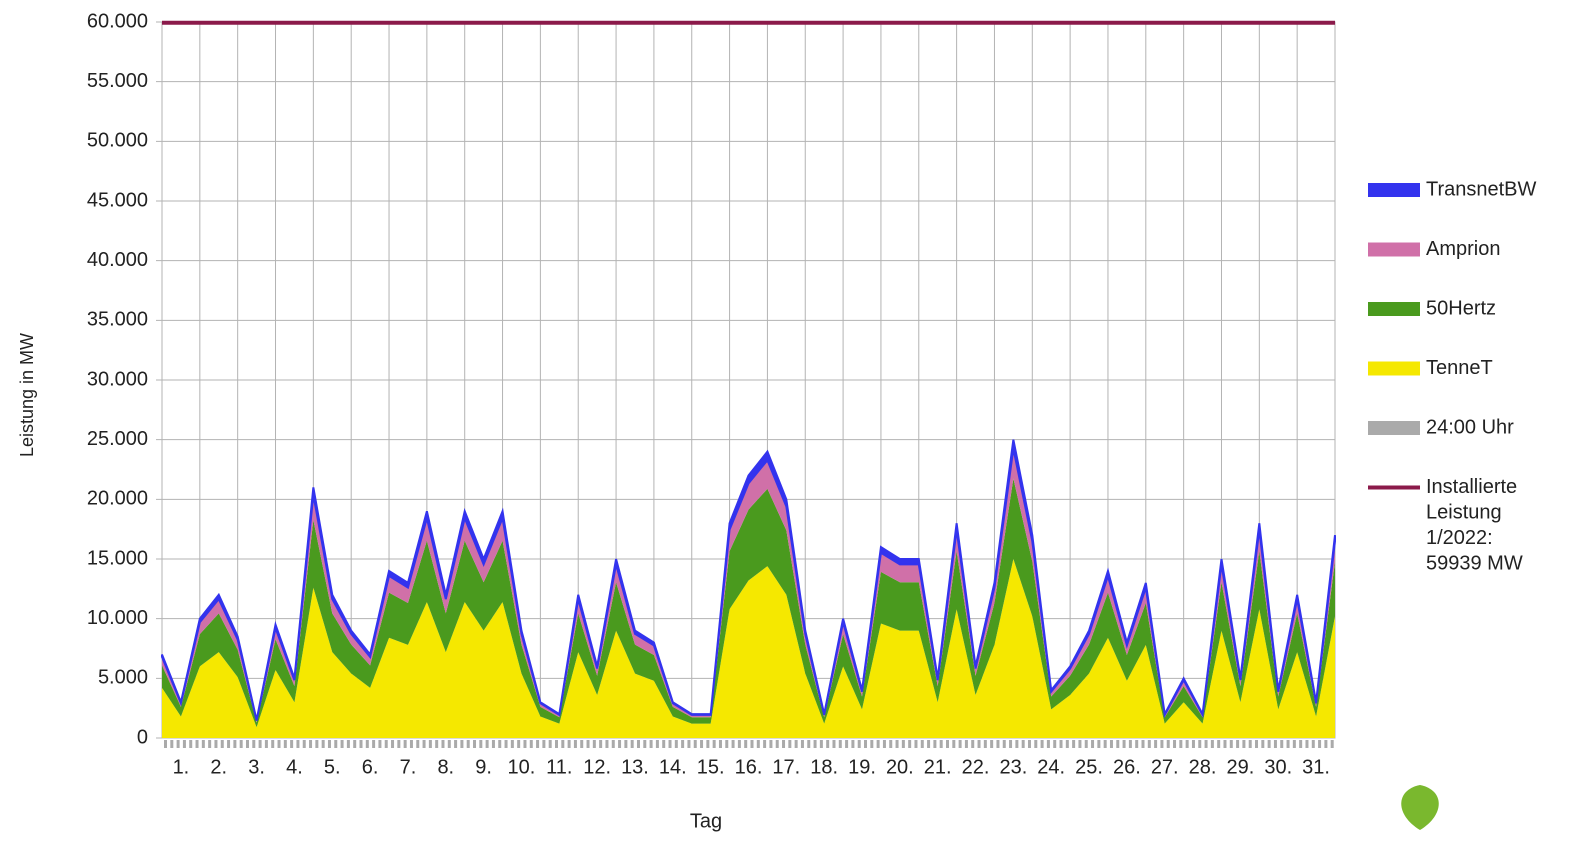 The height and width of the screenshot is (850, 1589). Describe the element at coordinates (117, 260) in the screenshot. I see `y-tick-label: 40.000` at that location.